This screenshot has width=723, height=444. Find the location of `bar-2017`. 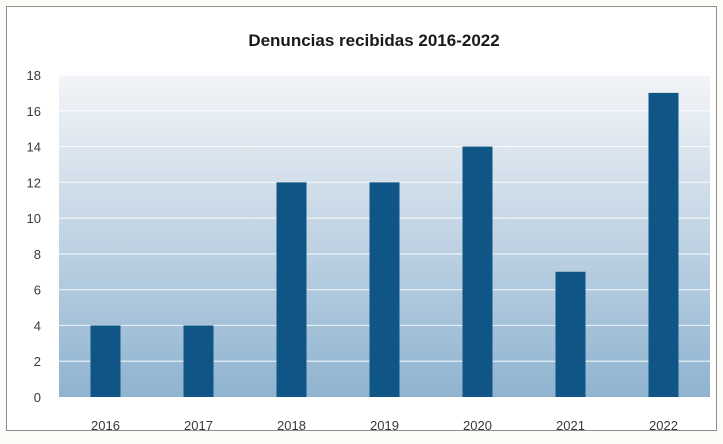

bar-2017 is located at coordinates (198, 361).